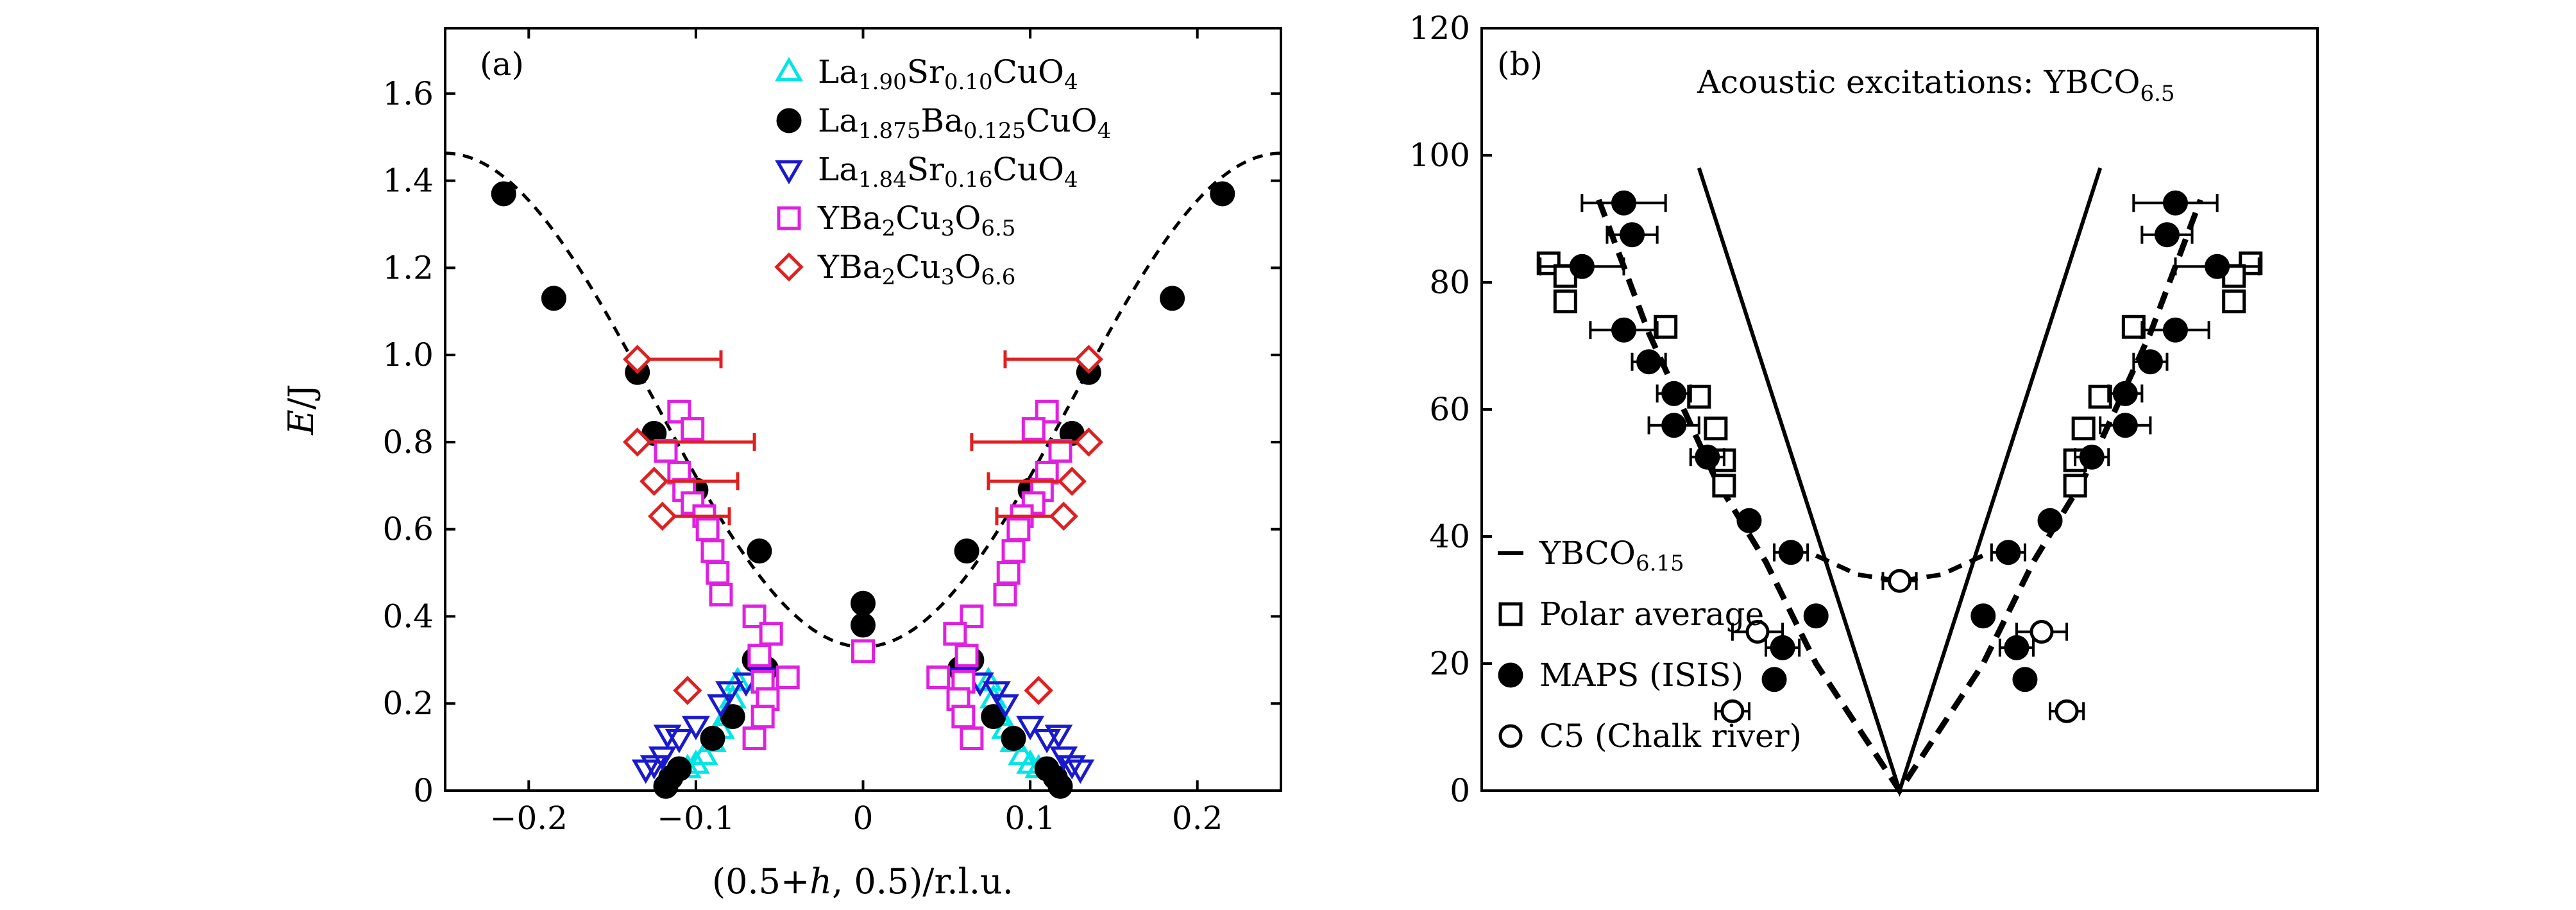  Describe the element at coordinates (1670, 736) in the screenshot. I see `b-legend-label-c5: C5 (Chalk river)` at that location.